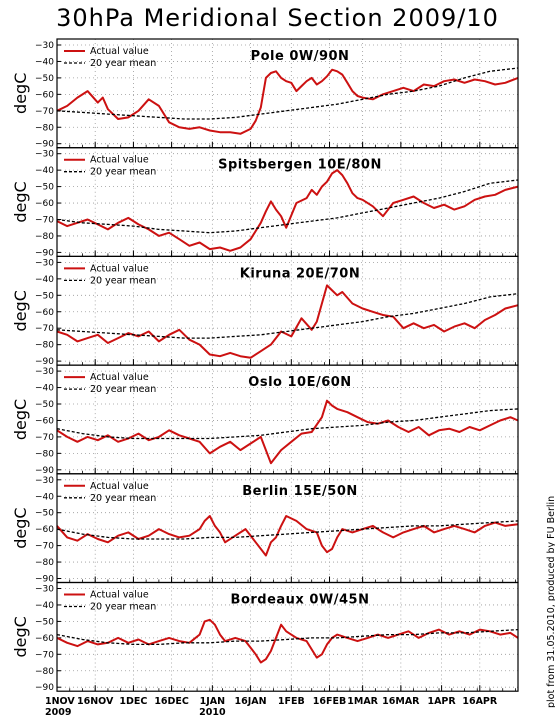 The image size is (555, 725). I want to click on x-tick-label: 1APR, so click(441, 701).